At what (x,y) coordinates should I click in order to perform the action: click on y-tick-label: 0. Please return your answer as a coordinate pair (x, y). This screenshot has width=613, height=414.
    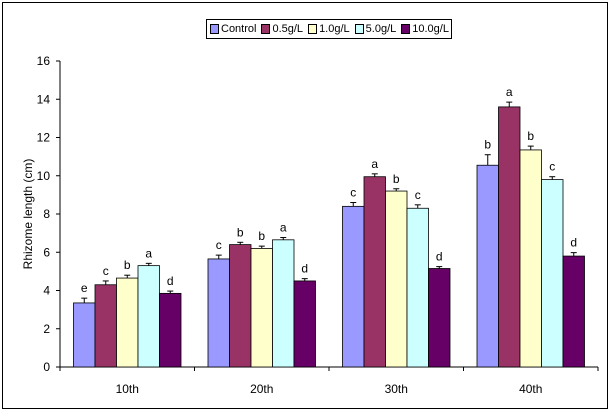
    Looking at the image, I should click on (46, 367).